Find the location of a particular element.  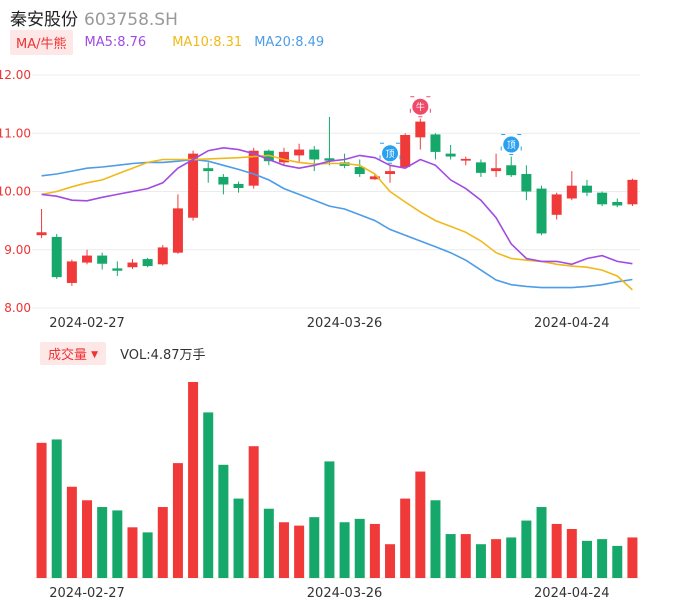

volume-toggle-button: 成交量 ▼ is located at coordinates (73, 353).